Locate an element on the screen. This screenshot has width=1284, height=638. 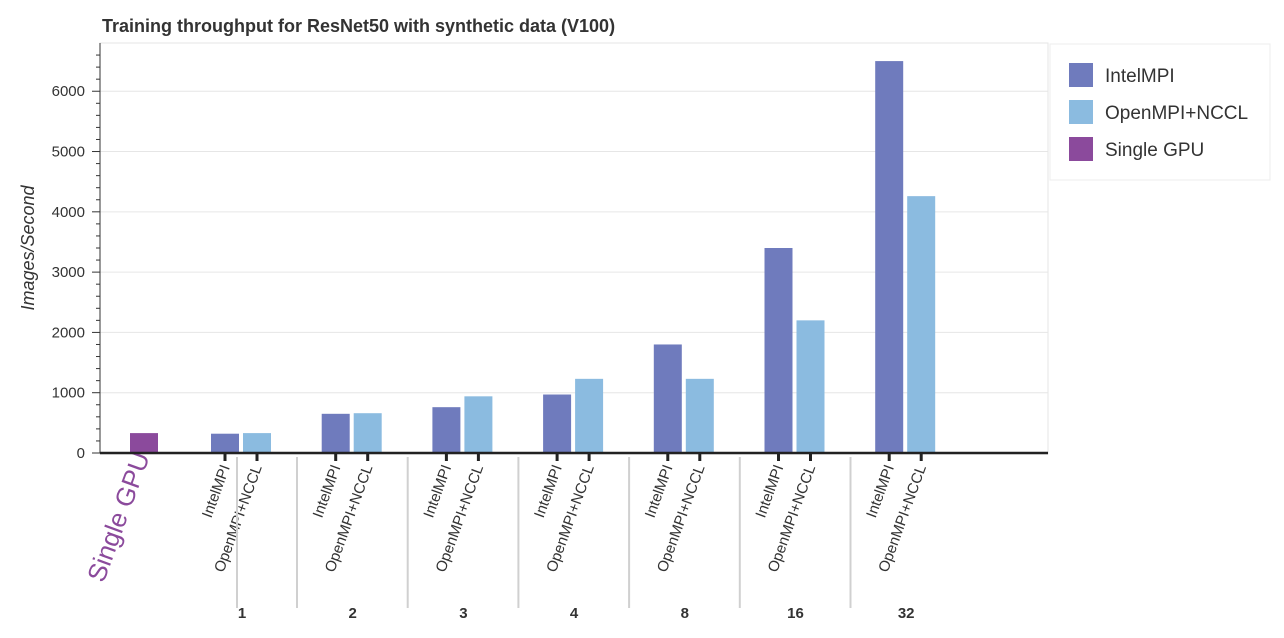
y-axis: 0 1000 2000 3000 4000 5000 6000 is located at coordinates (76, 252).